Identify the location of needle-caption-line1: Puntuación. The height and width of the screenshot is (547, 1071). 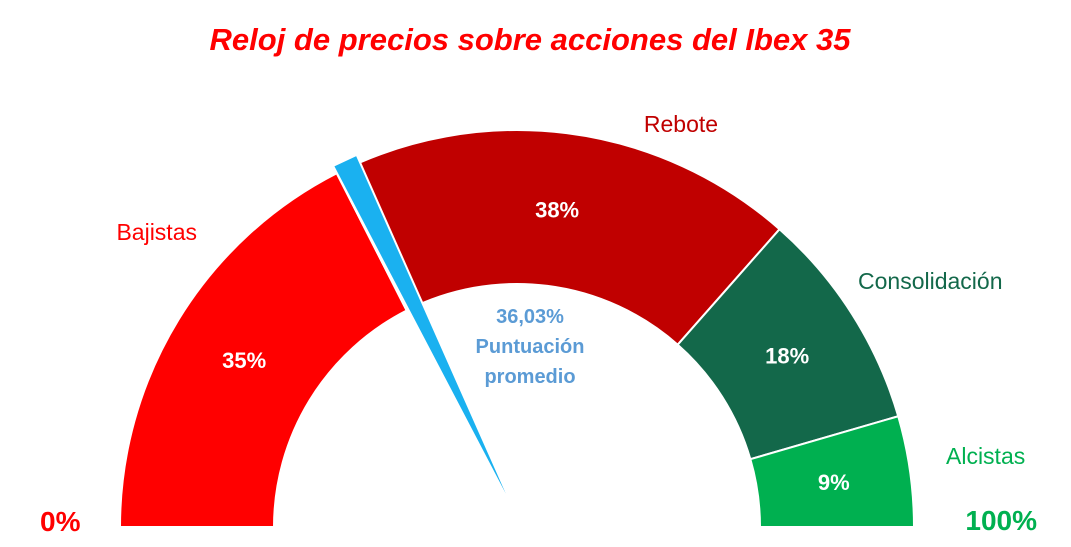
(530, 347).